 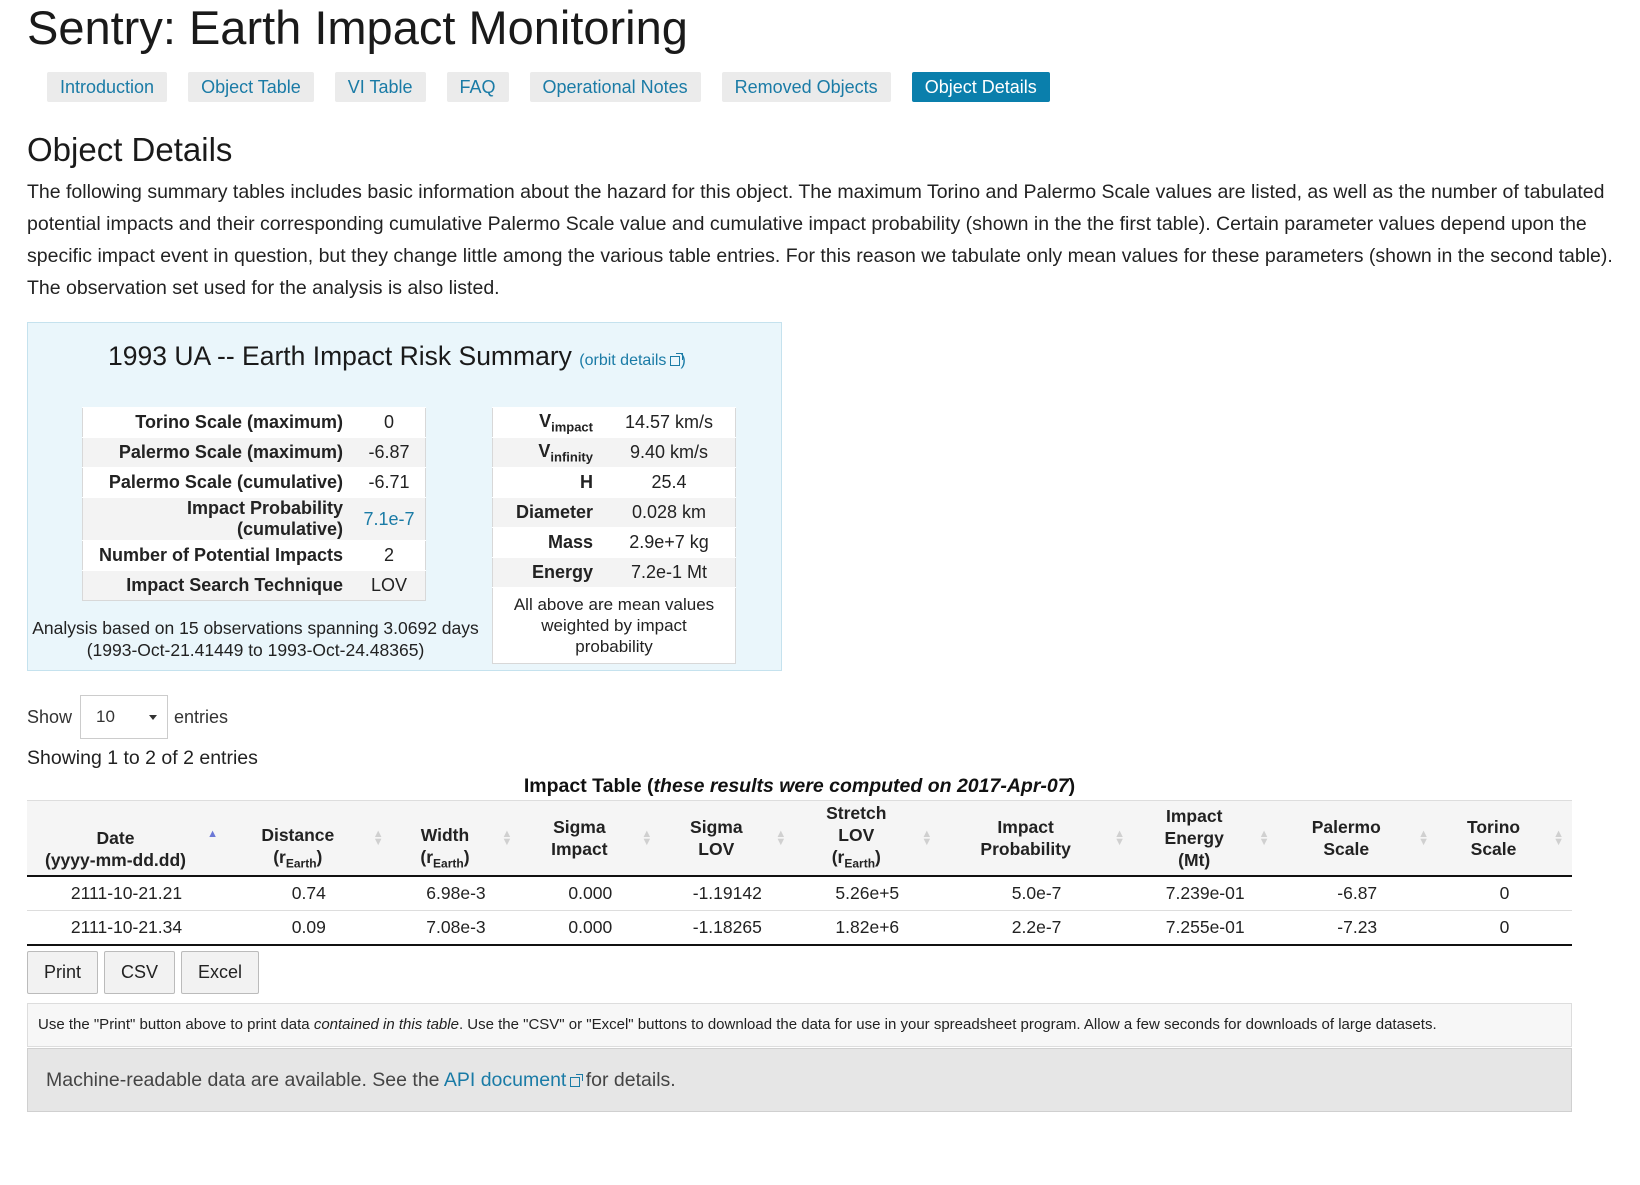 What do you see at coordinates (1036, 893) in the screenshot?
I see `cell-impact-probability-link: 5.0e-7` at bounding box center [1036, 893].